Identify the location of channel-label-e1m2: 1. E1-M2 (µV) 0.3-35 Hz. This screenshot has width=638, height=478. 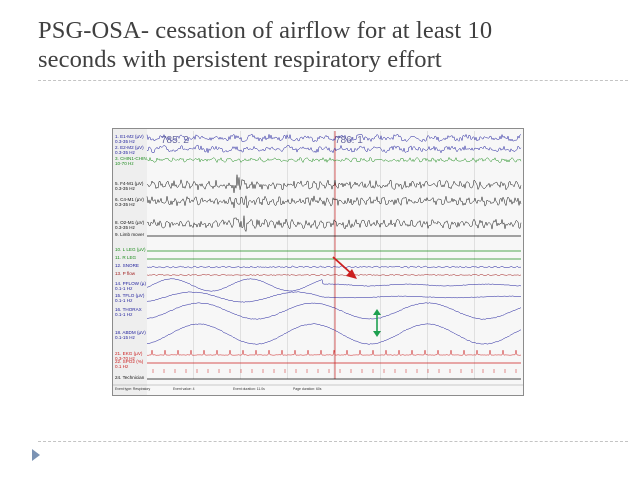
(129, 139).